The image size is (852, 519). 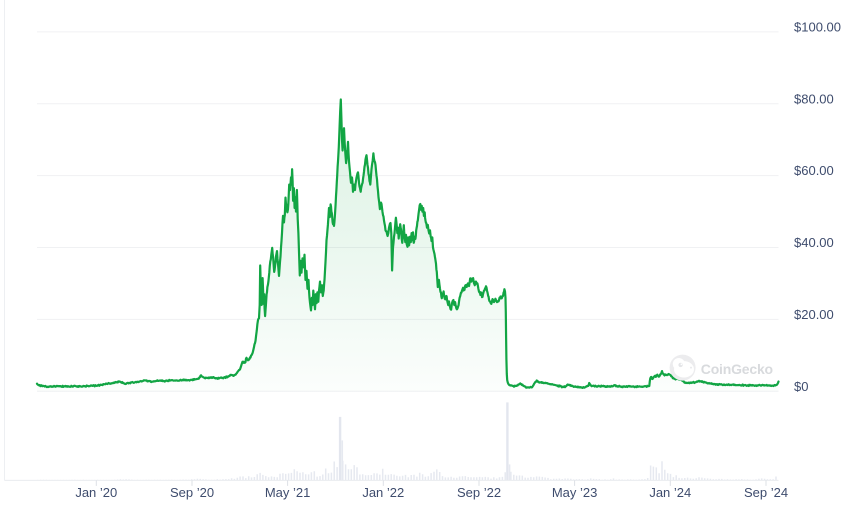 I want to click on svg-text: May ’21, so click(x=288, y=492).